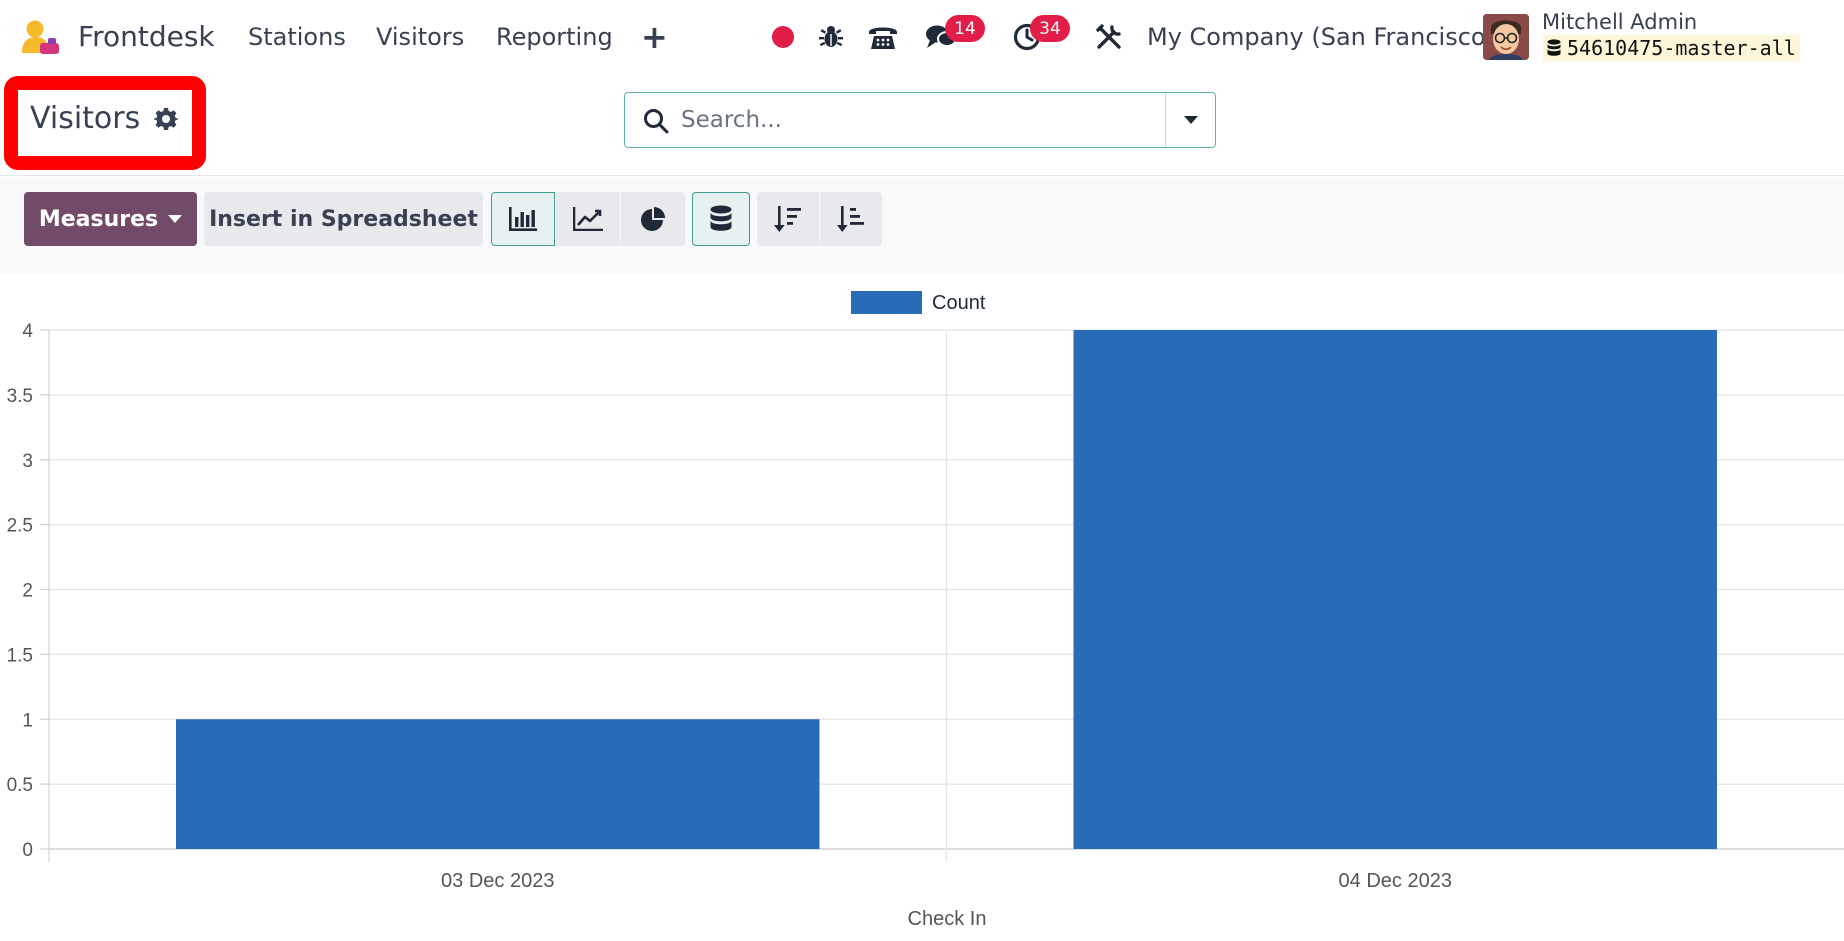 Image resolution: width=1844 pixels, height=941 pixels. Describe the element at coordinates (1395, 881) in the screenshot. I see `x-tick-label: 04 Dec 2023` at that location.